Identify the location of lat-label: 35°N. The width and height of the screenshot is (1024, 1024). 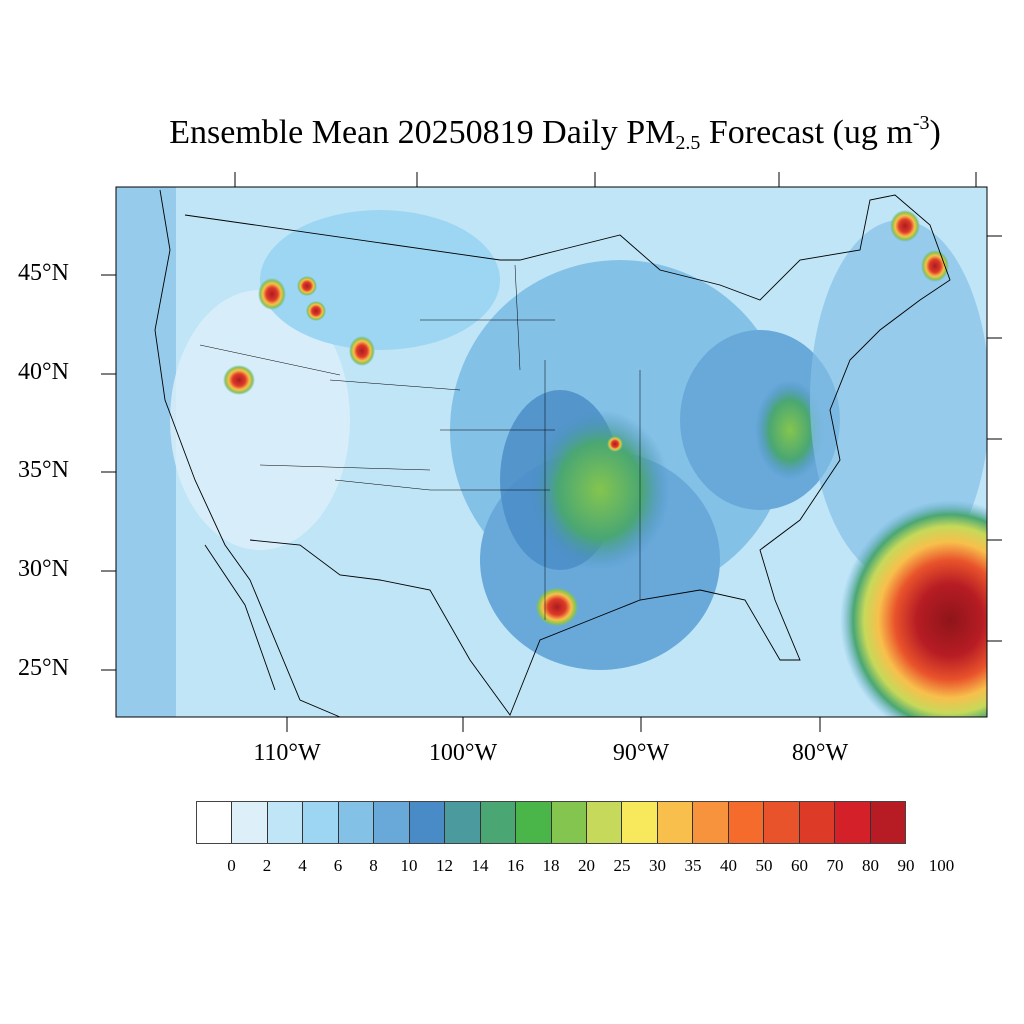
(43, 470).